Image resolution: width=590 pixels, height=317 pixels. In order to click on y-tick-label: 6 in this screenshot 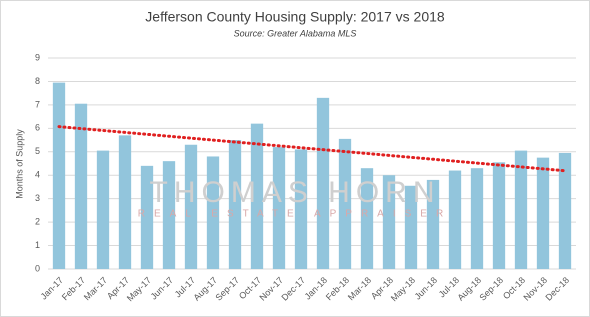, I will do `click(37, 128)`.